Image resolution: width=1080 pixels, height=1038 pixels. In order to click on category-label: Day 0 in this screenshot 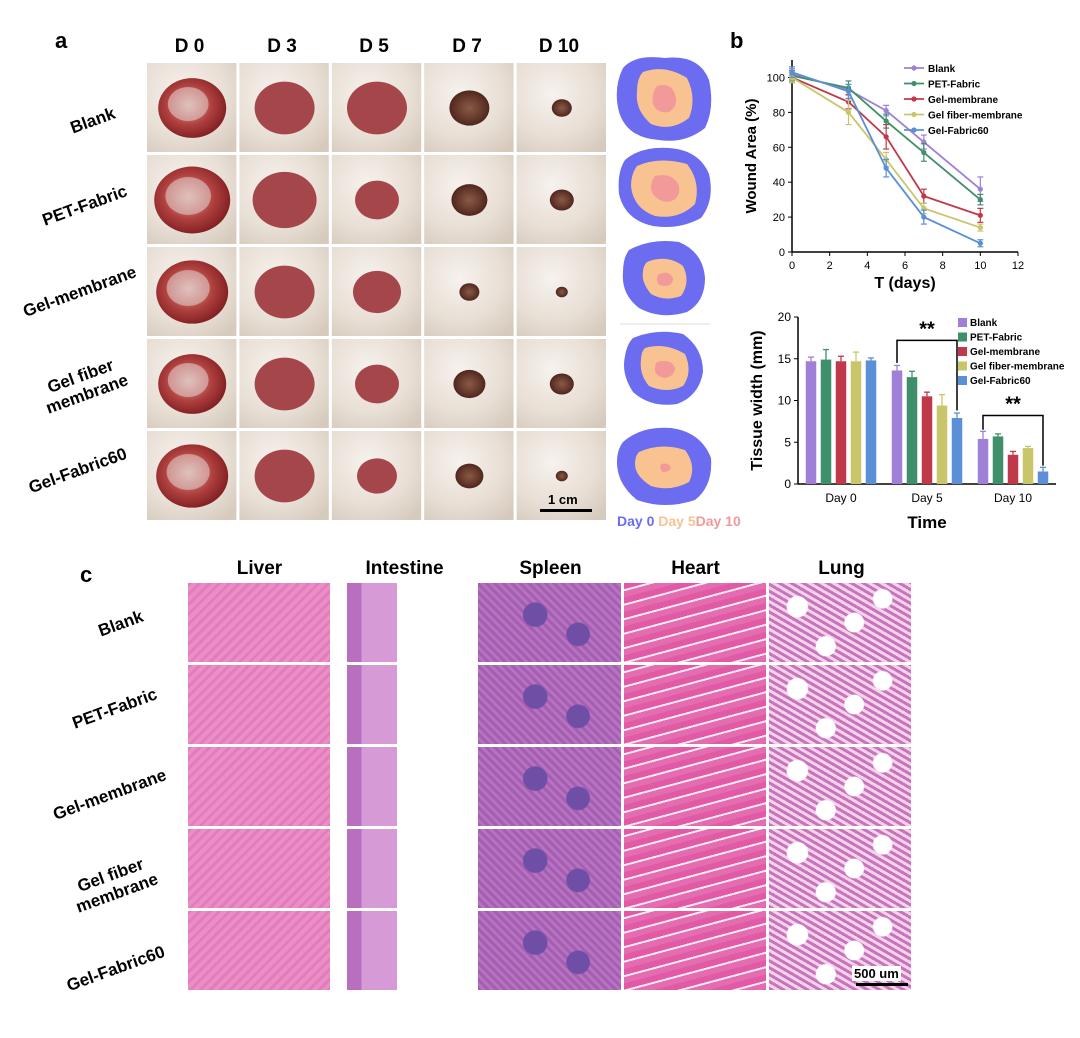, I will do `click(841, 498)`.